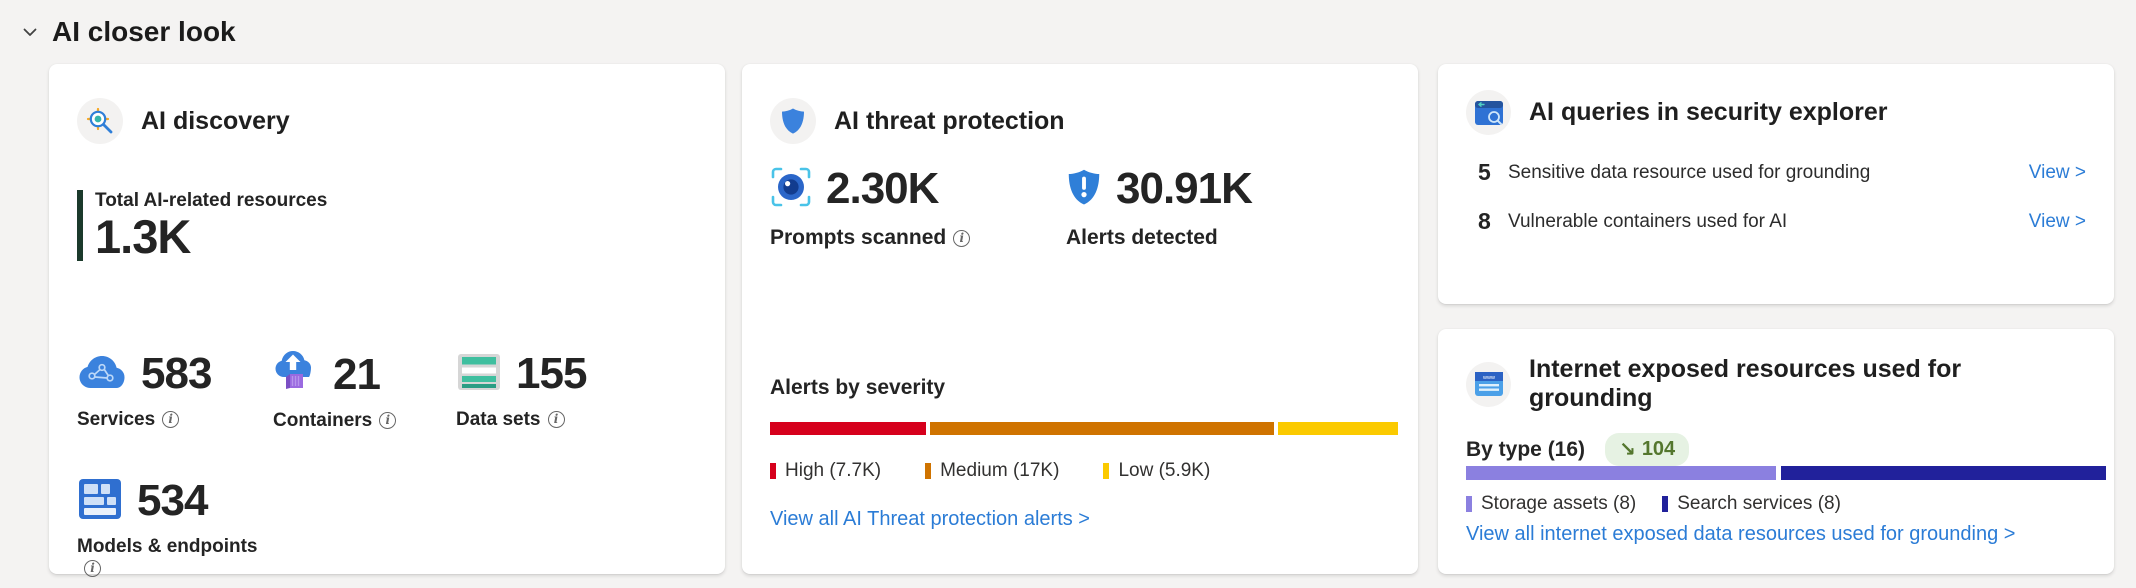  I want to click on services-label: Services, so click(175, 420).